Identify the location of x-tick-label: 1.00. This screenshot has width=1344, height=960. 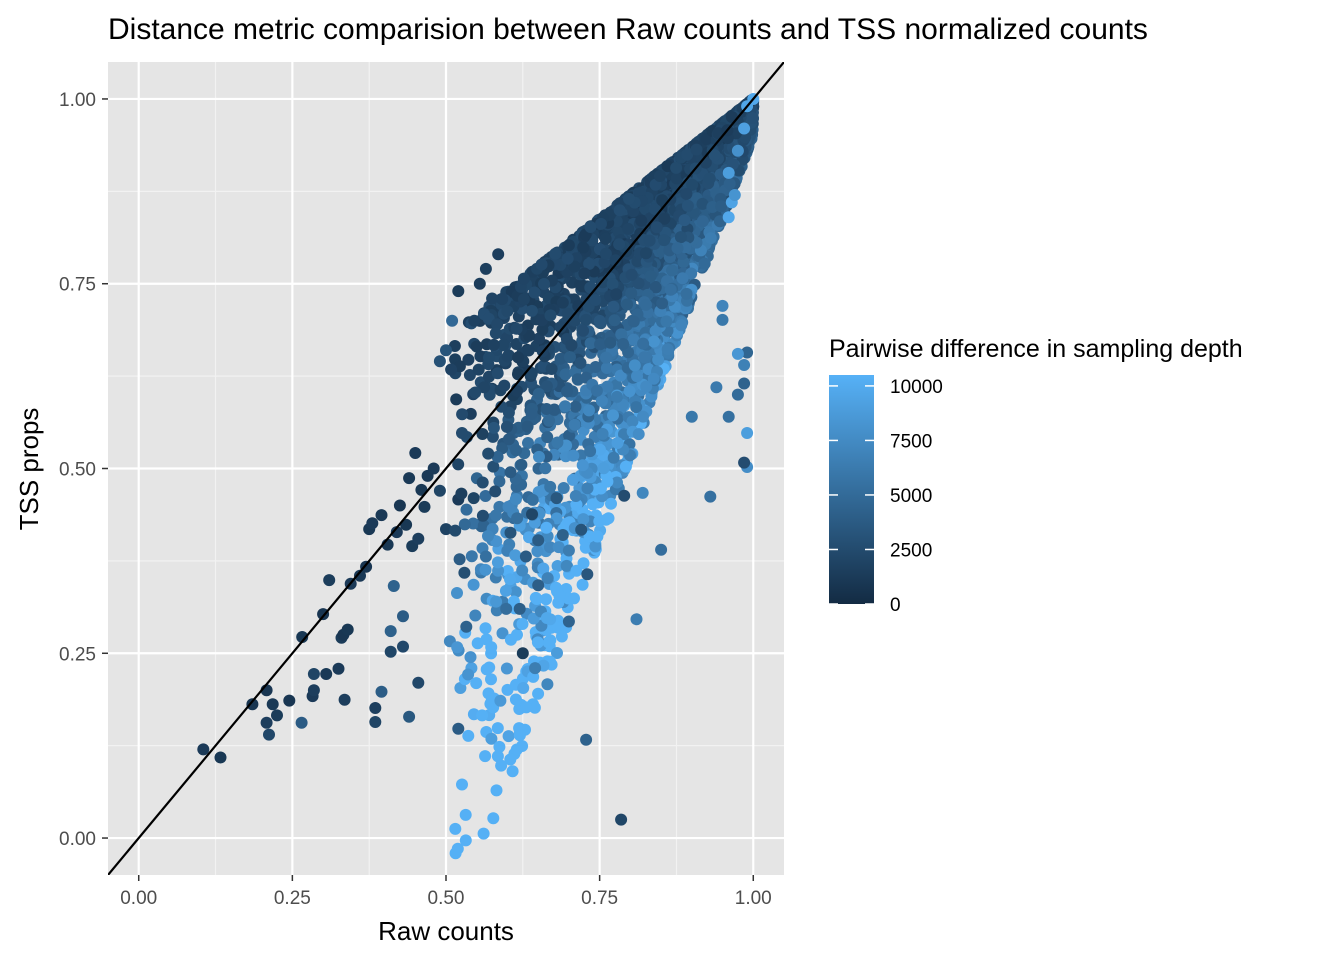
(753, 898).